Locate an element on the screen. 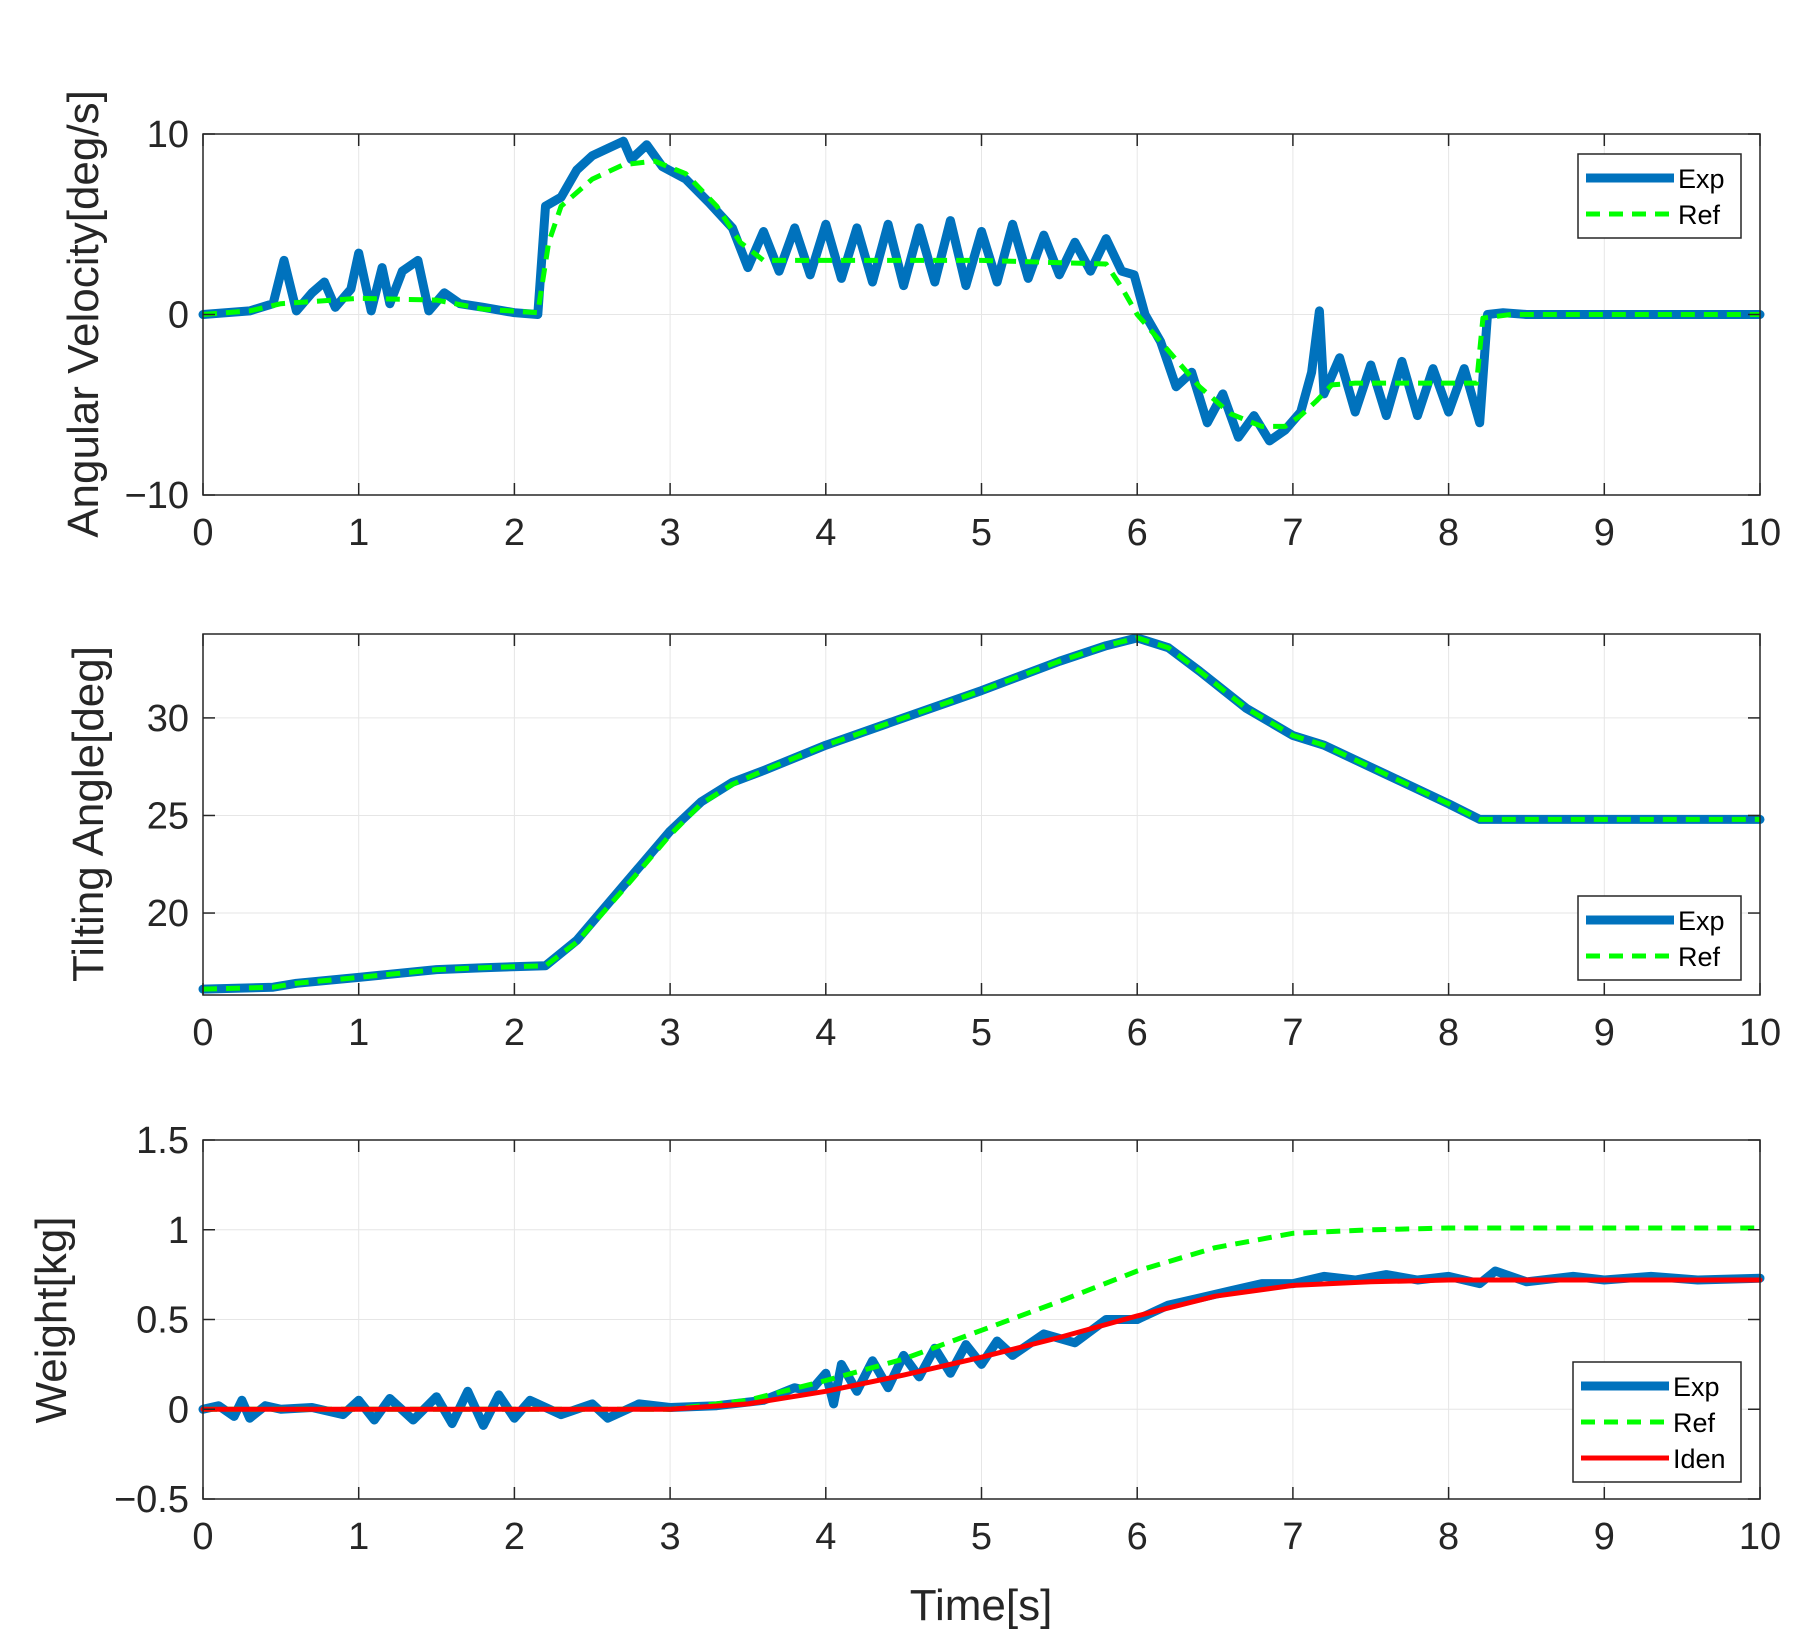 This screenshot has width=1809, height=1644. y-tick-label: 1.5 is located at coordinates (162, 1141).